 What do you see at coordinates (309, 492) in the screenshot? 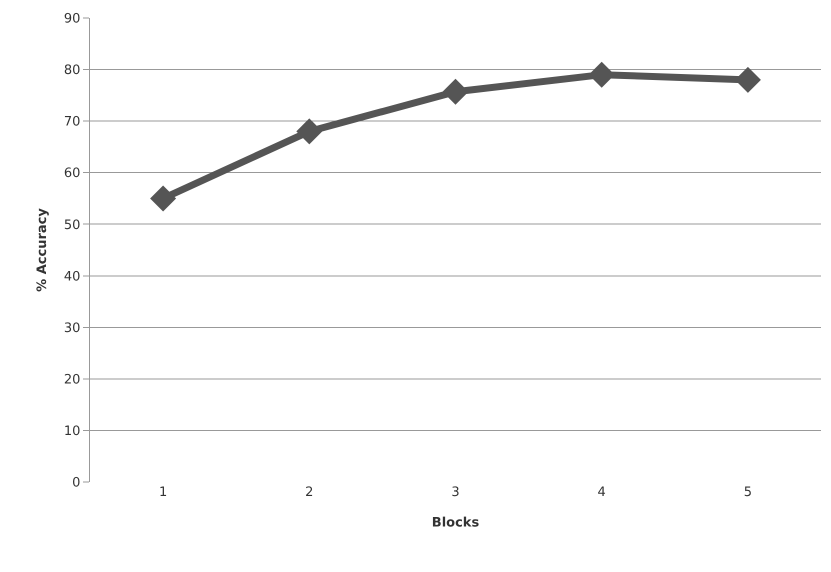
I see `x-tick-label: 2` at bounding box center [309, 492].